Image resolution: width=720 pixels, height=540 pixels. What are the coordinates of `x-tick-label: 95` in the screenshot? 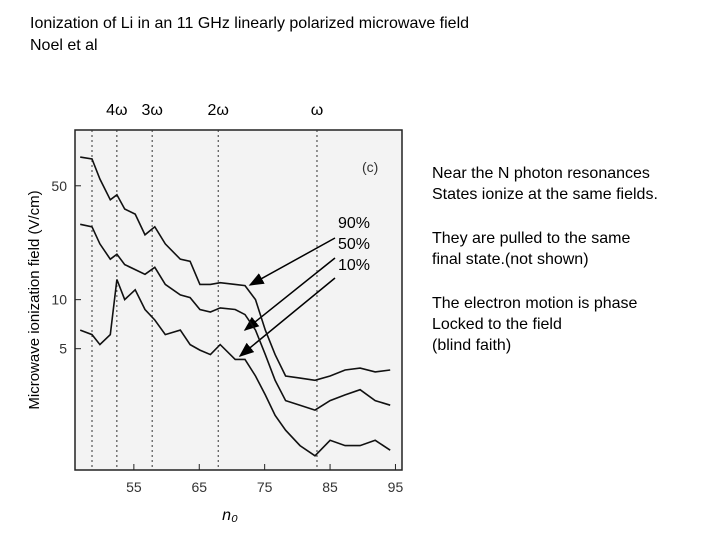 It's located at (396, 487).